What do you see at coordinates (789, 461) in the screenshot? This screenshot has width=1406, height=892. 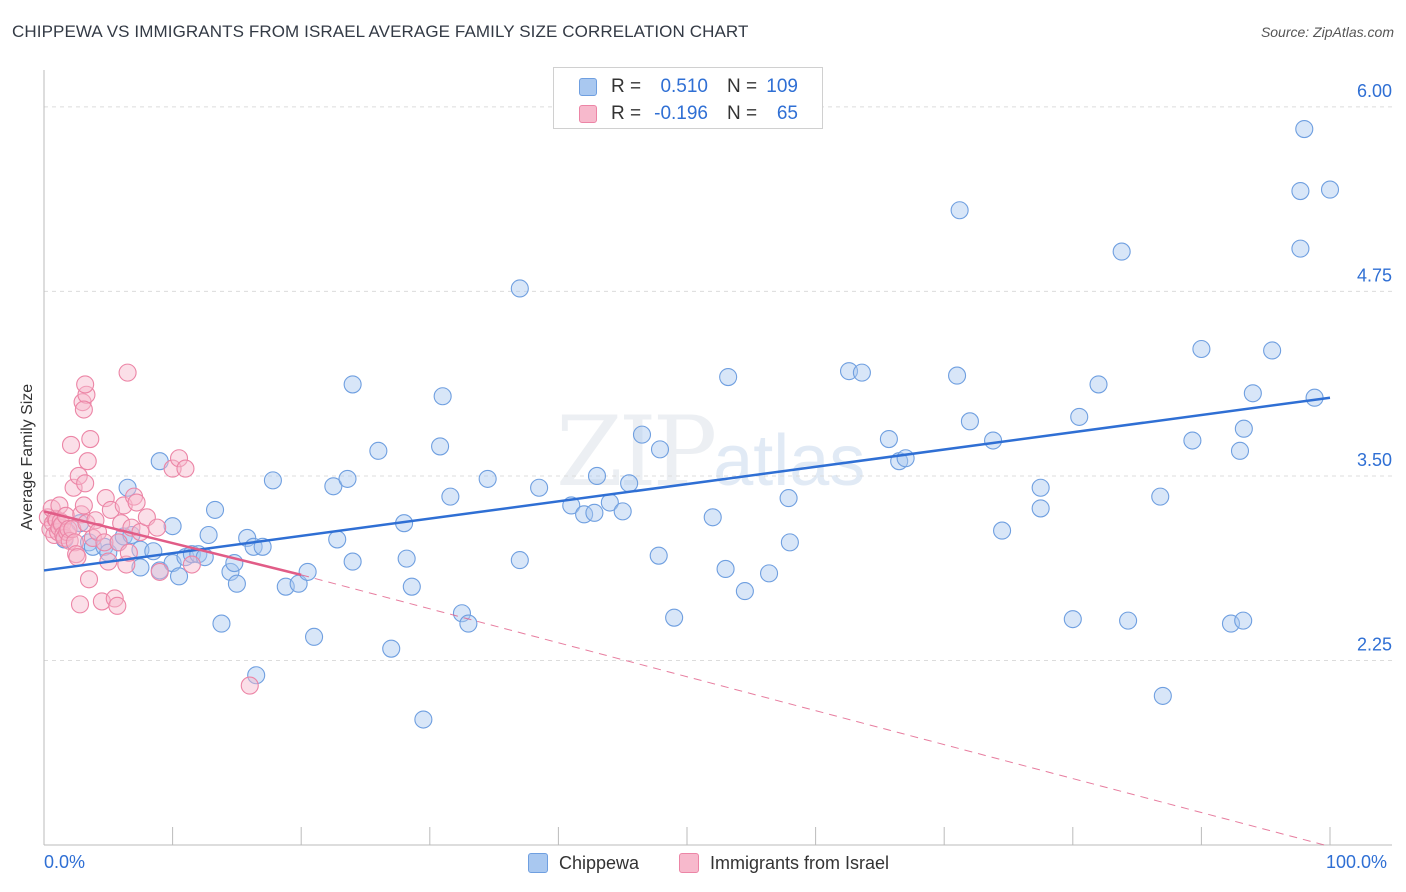 I see `watermark-atlas: atlas` at bounding box center [789, 461].